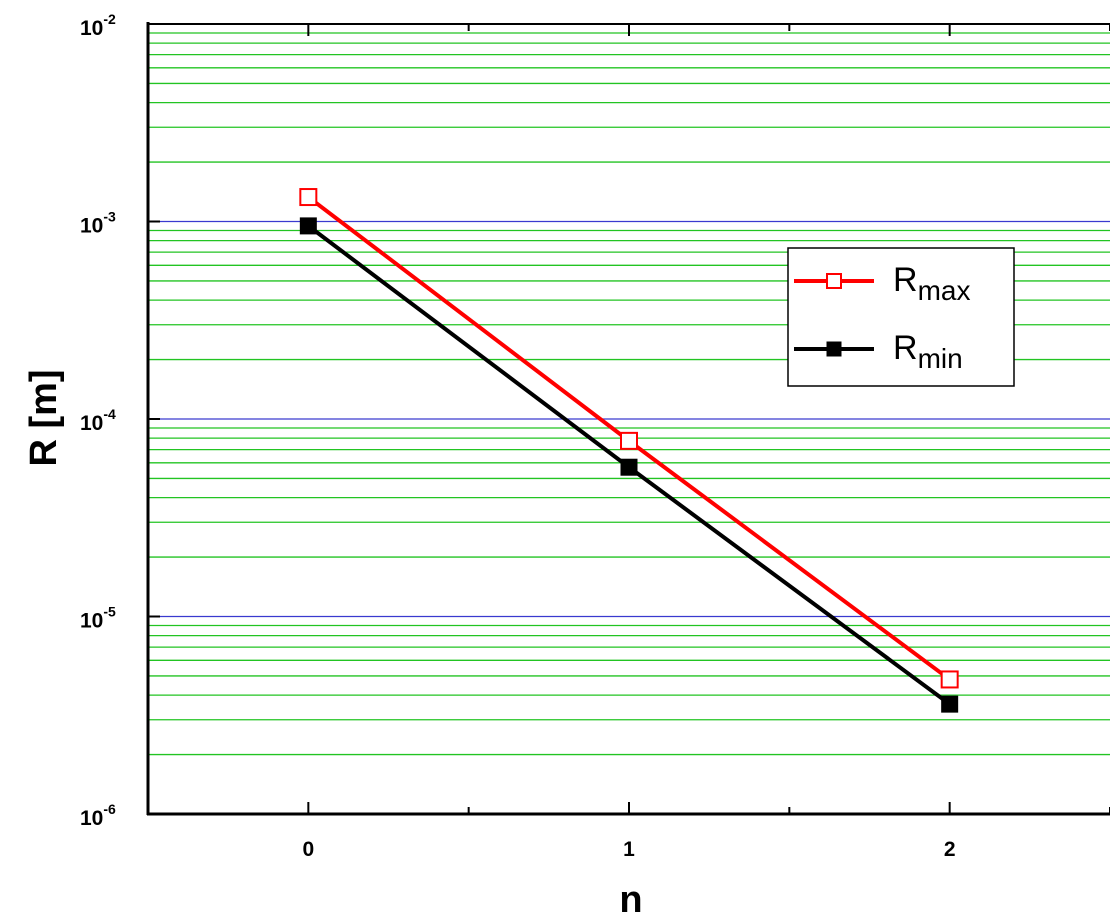 The width and height of the screenshot is (1110, 922). I want to click on y-axis-title: R [m], so click(44, 417).